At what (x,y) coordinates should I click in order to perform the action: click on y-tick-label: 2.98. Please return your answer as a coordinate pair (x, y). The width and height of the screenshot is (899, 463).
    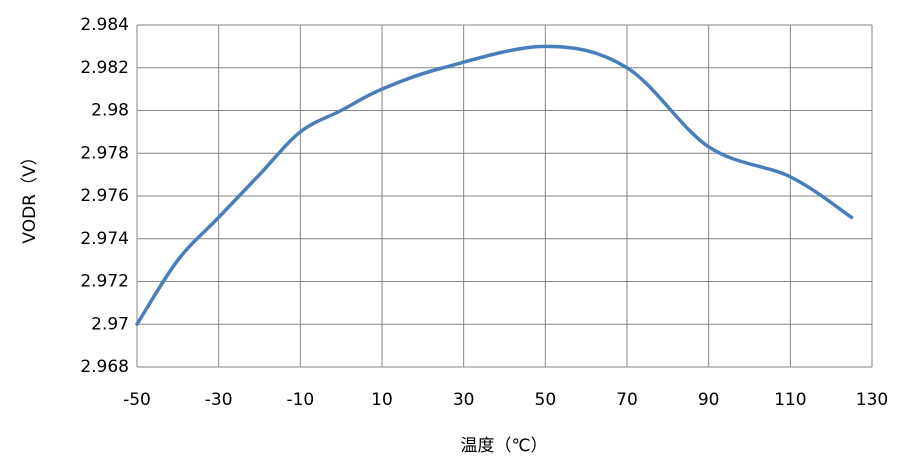
    Looking at the image, I should click on (110, 111).